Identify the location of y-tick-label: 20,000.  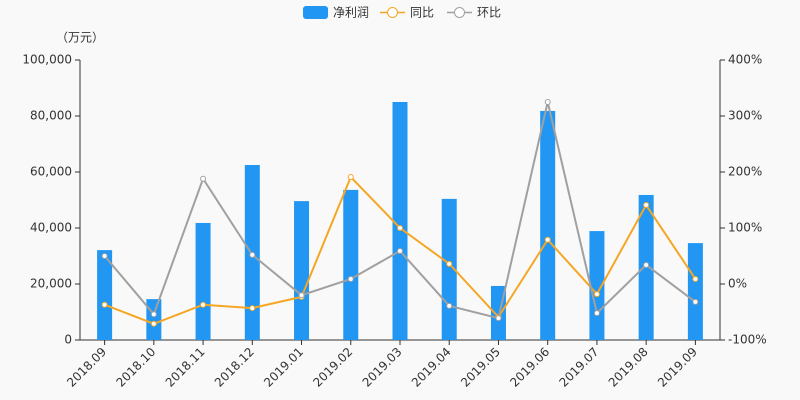
(51, 284).